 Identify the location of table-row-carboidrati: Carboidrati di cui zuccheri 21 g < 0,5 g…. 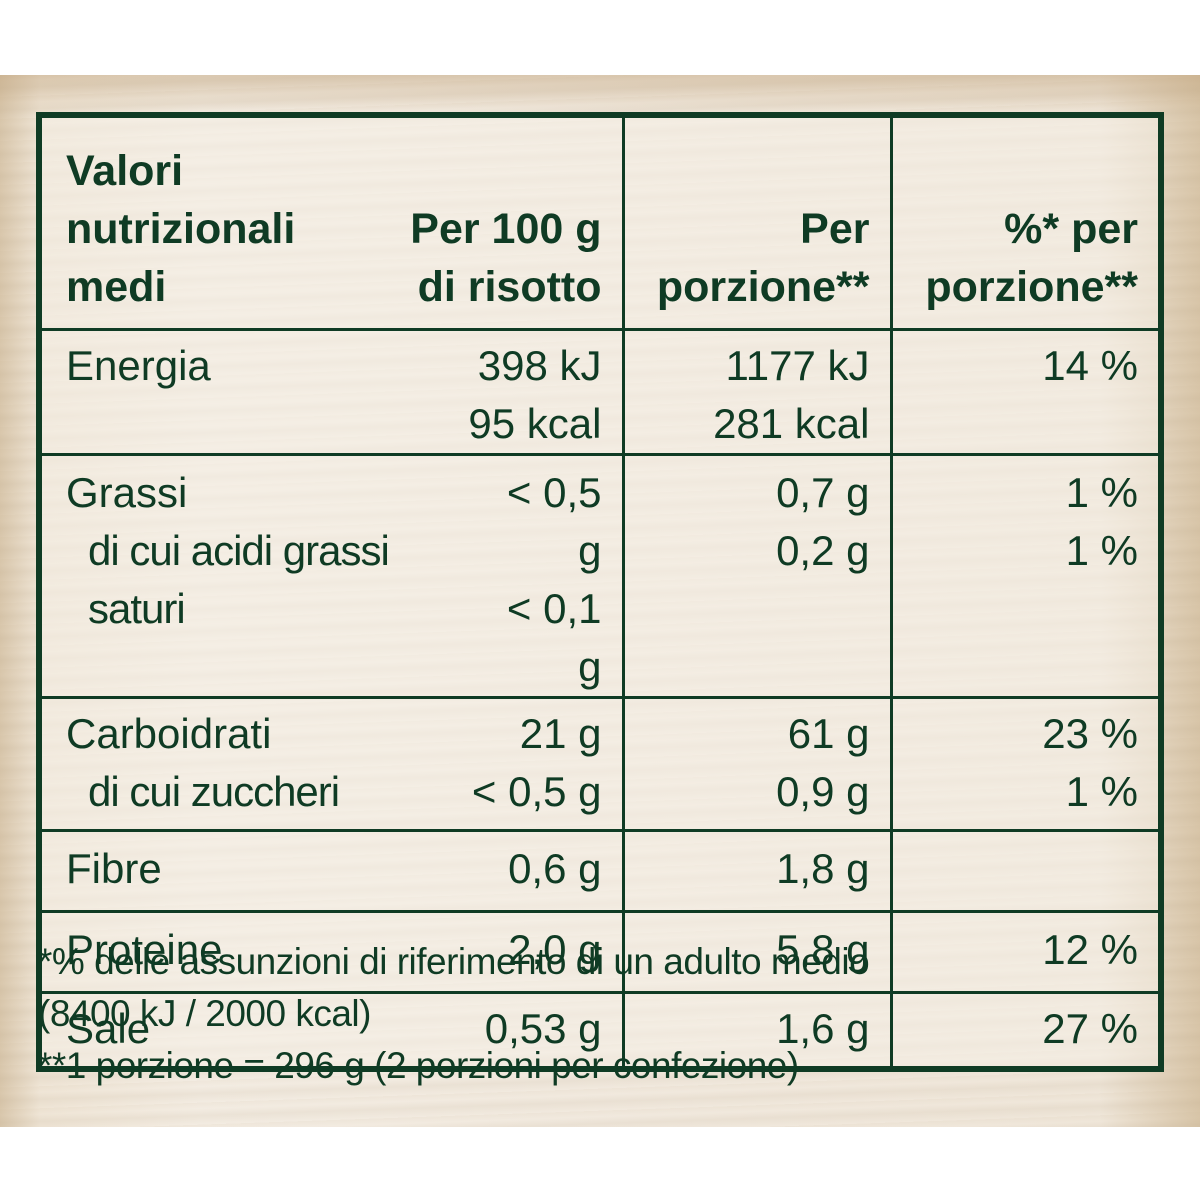
(600, 764).